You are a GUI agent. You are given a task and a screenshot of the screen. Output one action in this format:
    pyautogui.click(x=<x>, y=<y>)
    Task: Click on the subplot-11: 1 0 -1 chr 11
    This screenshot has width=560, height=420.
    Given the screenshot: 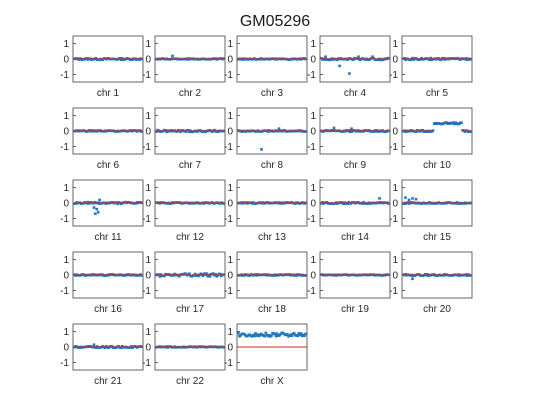 What is the action you would take?
    pyautogui.click(x=102, y=211)
    